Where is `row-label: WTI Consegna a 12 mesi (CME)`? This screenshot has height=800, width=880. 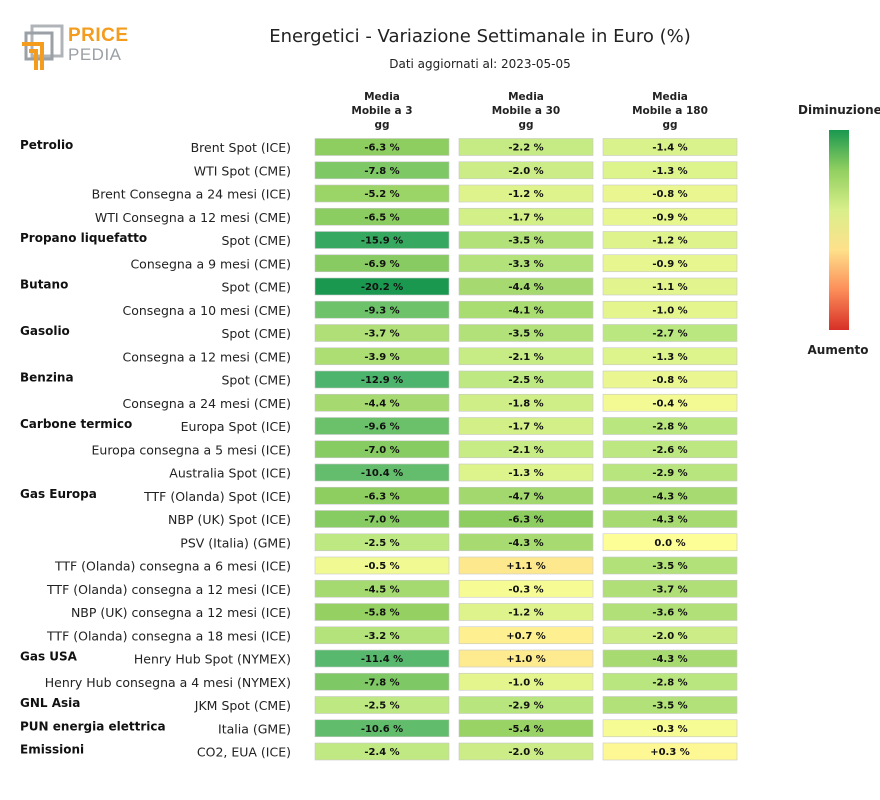
row-label: WTI Consegna a 12 mesi (CME) is located at coordinates (193, 217).